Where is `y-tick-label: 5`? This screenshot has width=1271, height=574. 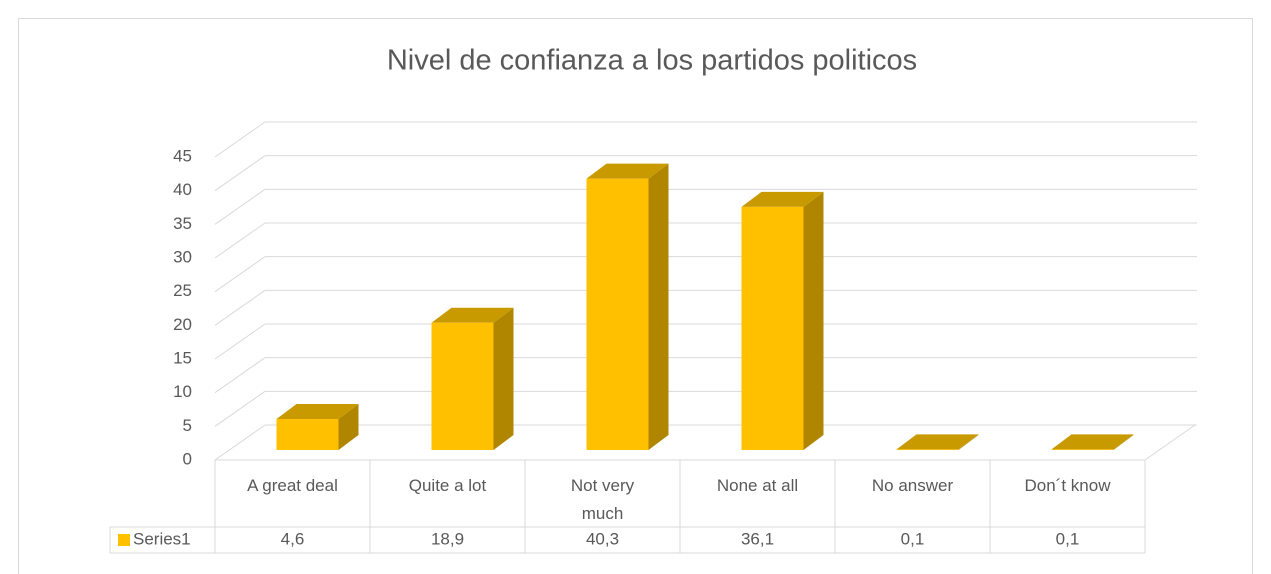 y-tick-label: 5 is located at coordinates (187, 425).